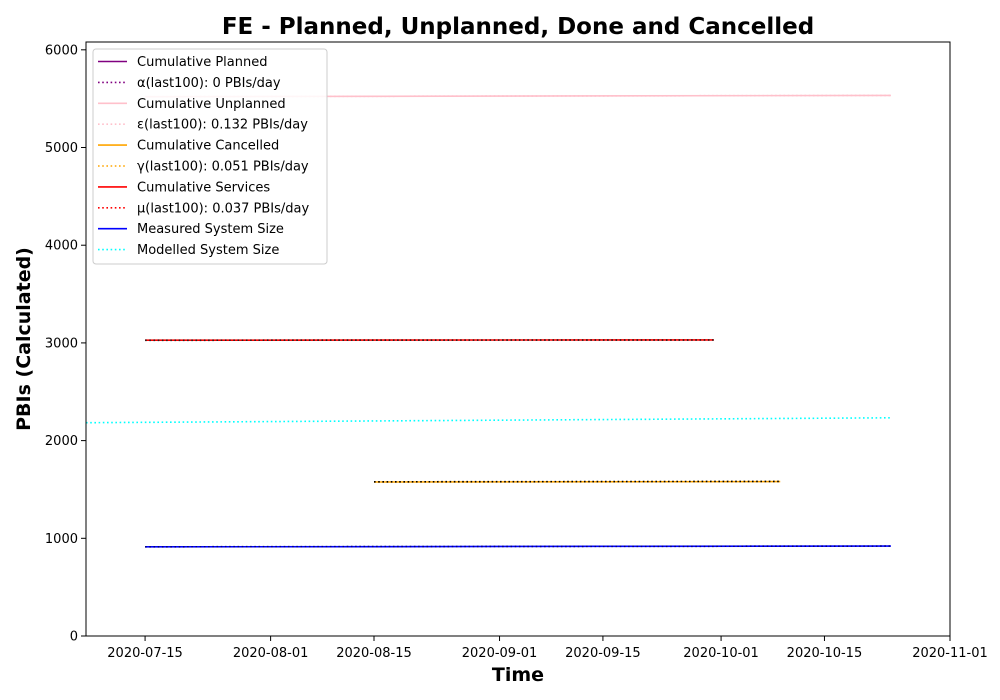 The height and width of the screenshot is (700, 1000). I want to click on y-axis: 0 1000 2000 3000 4000 5000 6000, so click(65, 344).